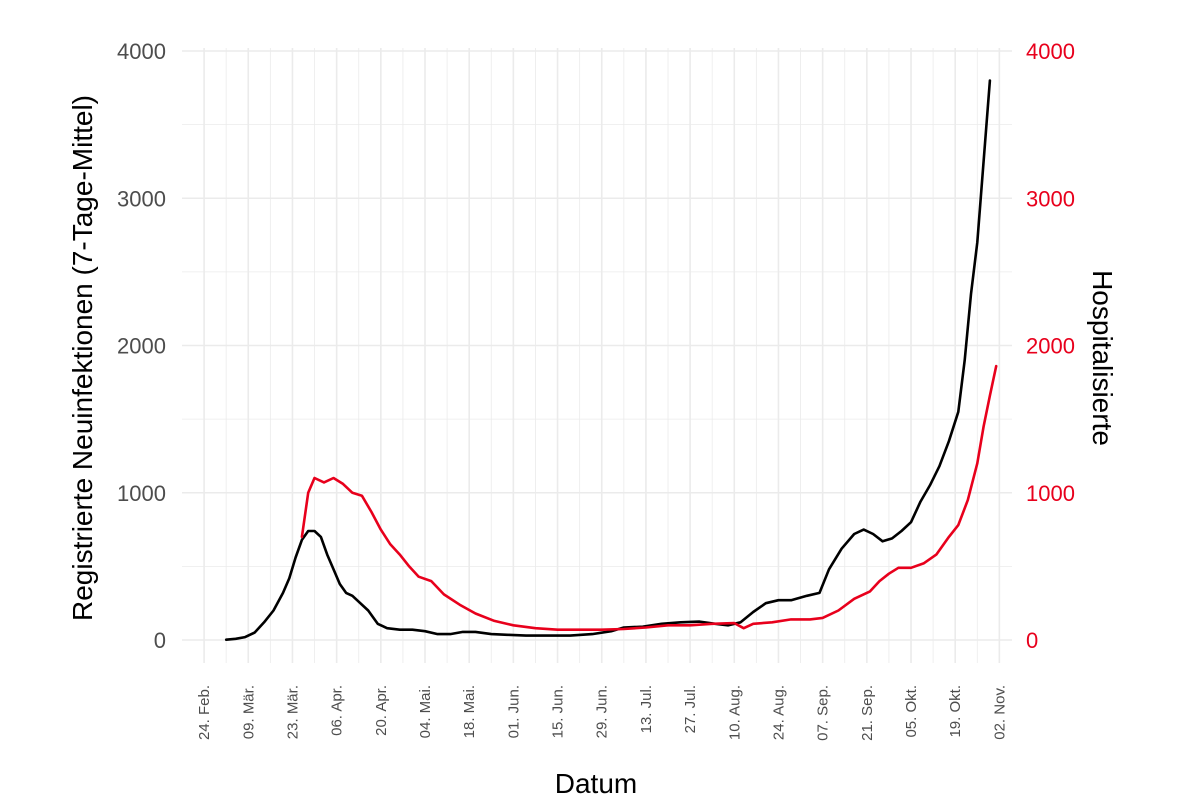 The width and height of the screenshot is (1200, 810). What do you see at coordinates (602, 711) in the screenshot?
I see `x-tick-label: 29. Jun.` at bounding box center [602, 711].